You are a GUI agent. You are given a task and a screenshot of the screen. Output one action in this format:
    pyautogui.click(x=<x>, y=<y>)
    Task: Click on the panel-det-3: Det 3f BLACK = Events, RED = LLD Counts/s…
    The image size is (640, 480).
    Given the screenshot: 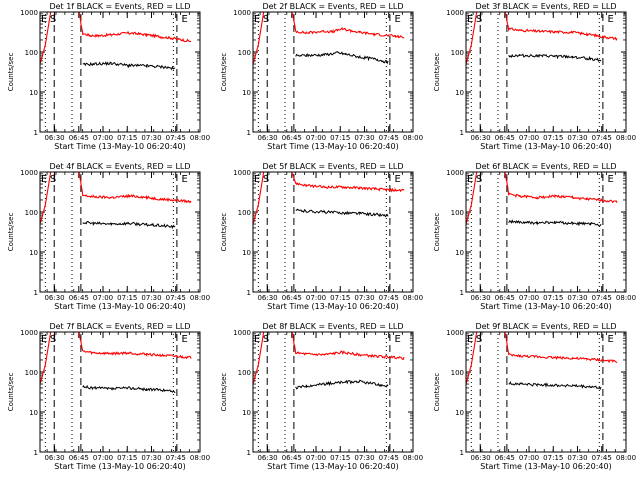 What is the action you would take?
    pyautogui.click(x=534, y=76)
    